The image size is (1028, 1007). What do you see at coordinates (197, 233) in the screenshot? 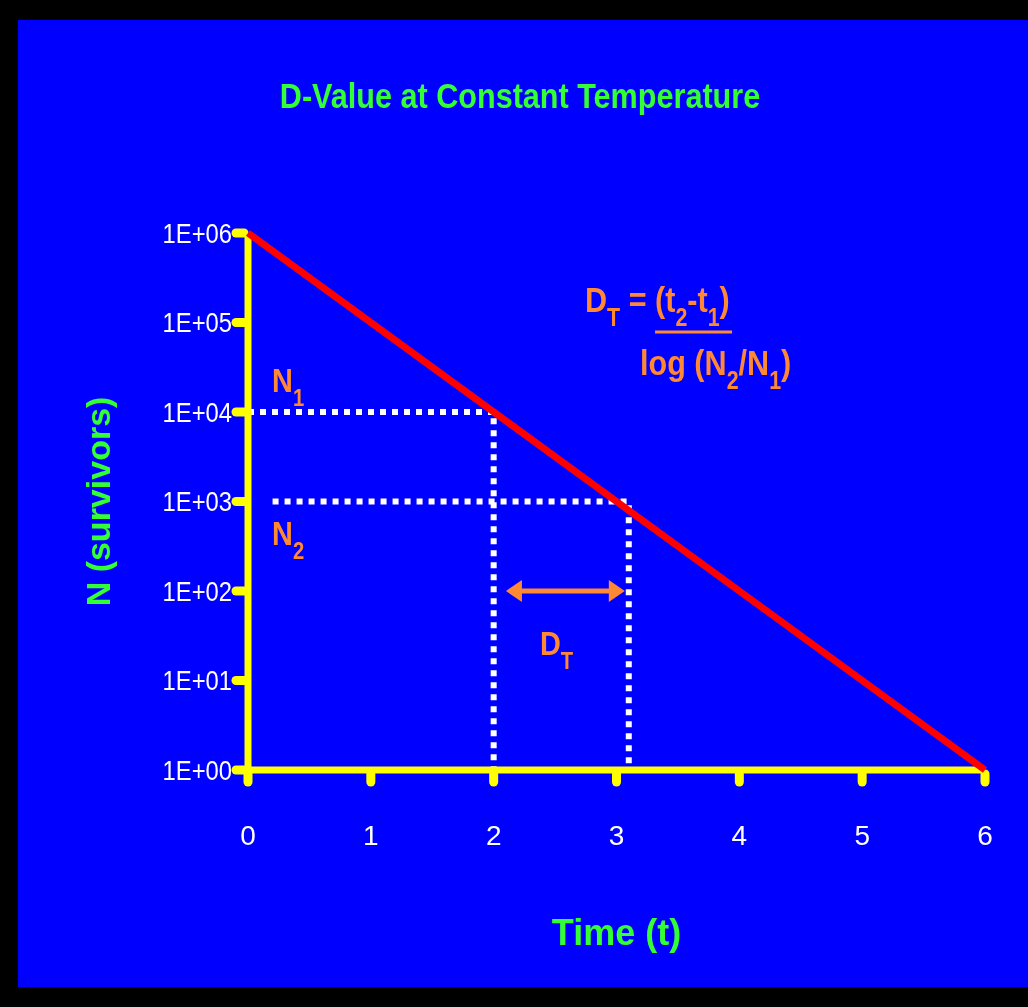
I see `y-tick-label: 1E+06` at bounding box center [197, 233].